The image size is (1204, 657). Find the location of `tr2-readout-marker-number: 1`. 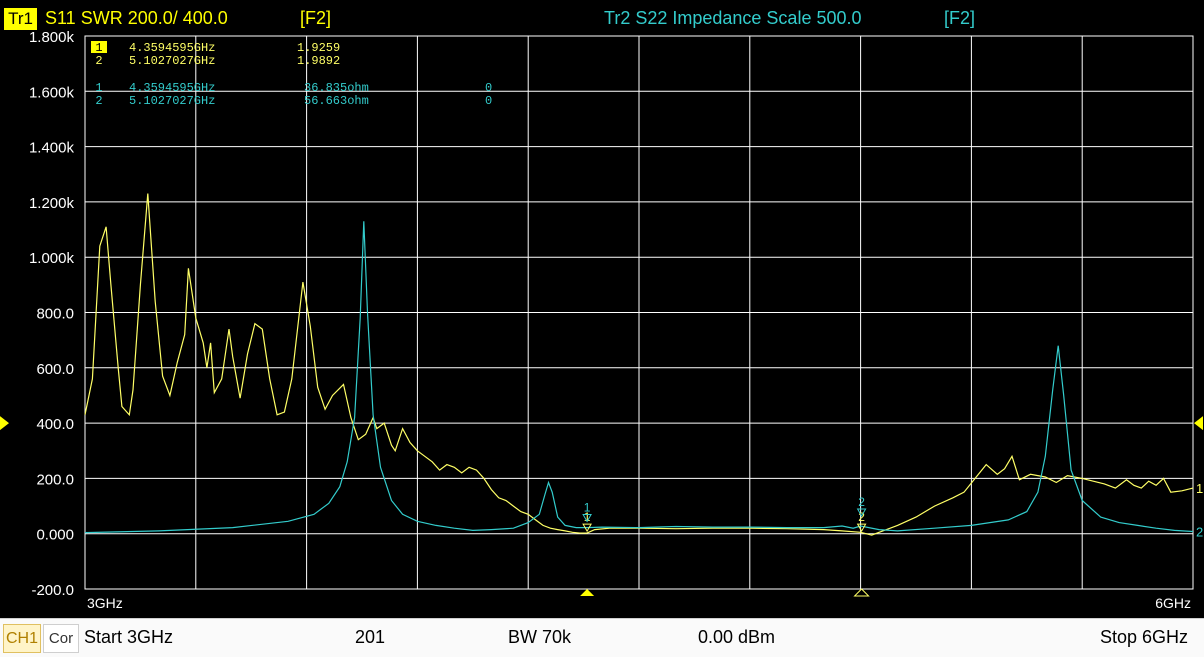

tr2-readout-marker-number: 1 is located at coordinates (98, 88).